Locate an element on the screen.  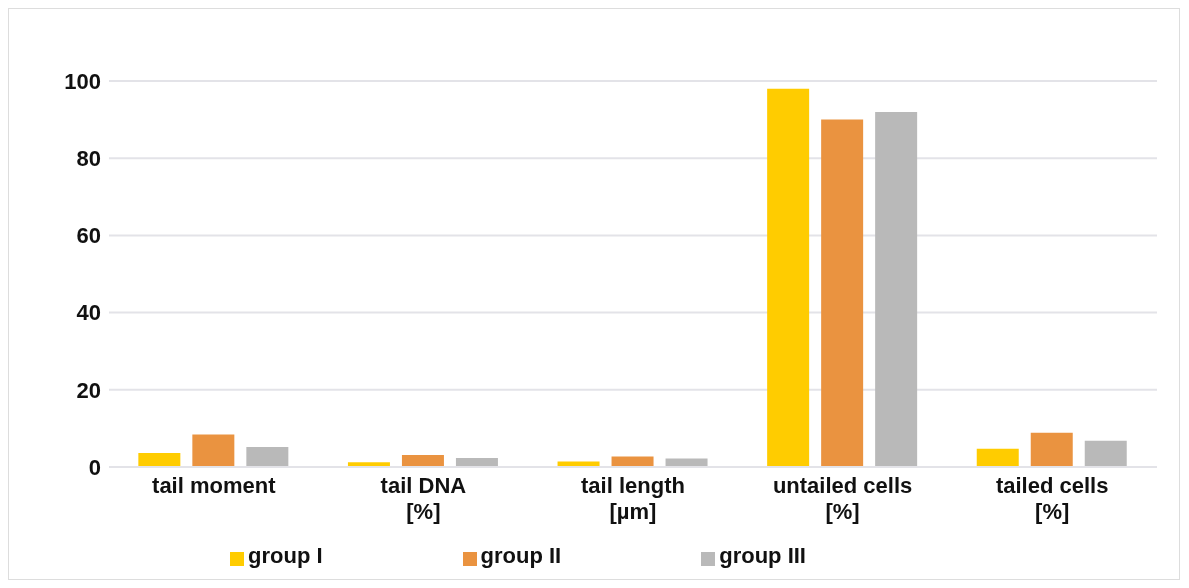
x-tick-label: tail DNA [%] is located at coordinates (423, 498).